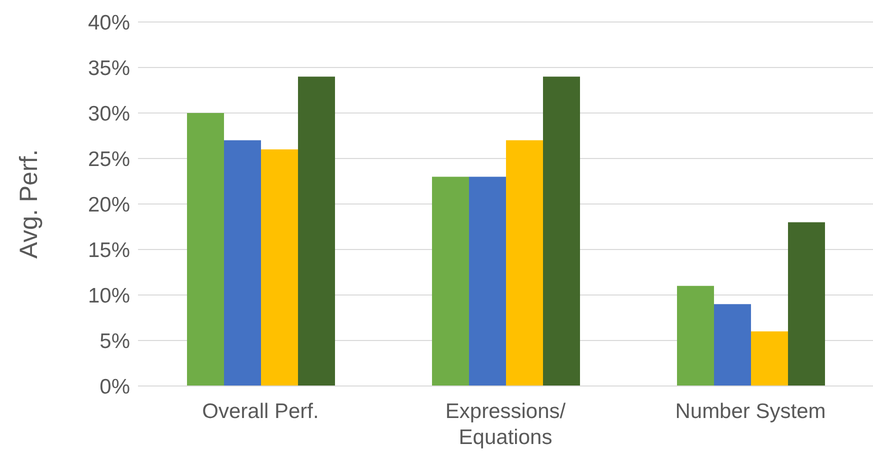  I want to click on y-tick-label: 5%, so click(115, 341).